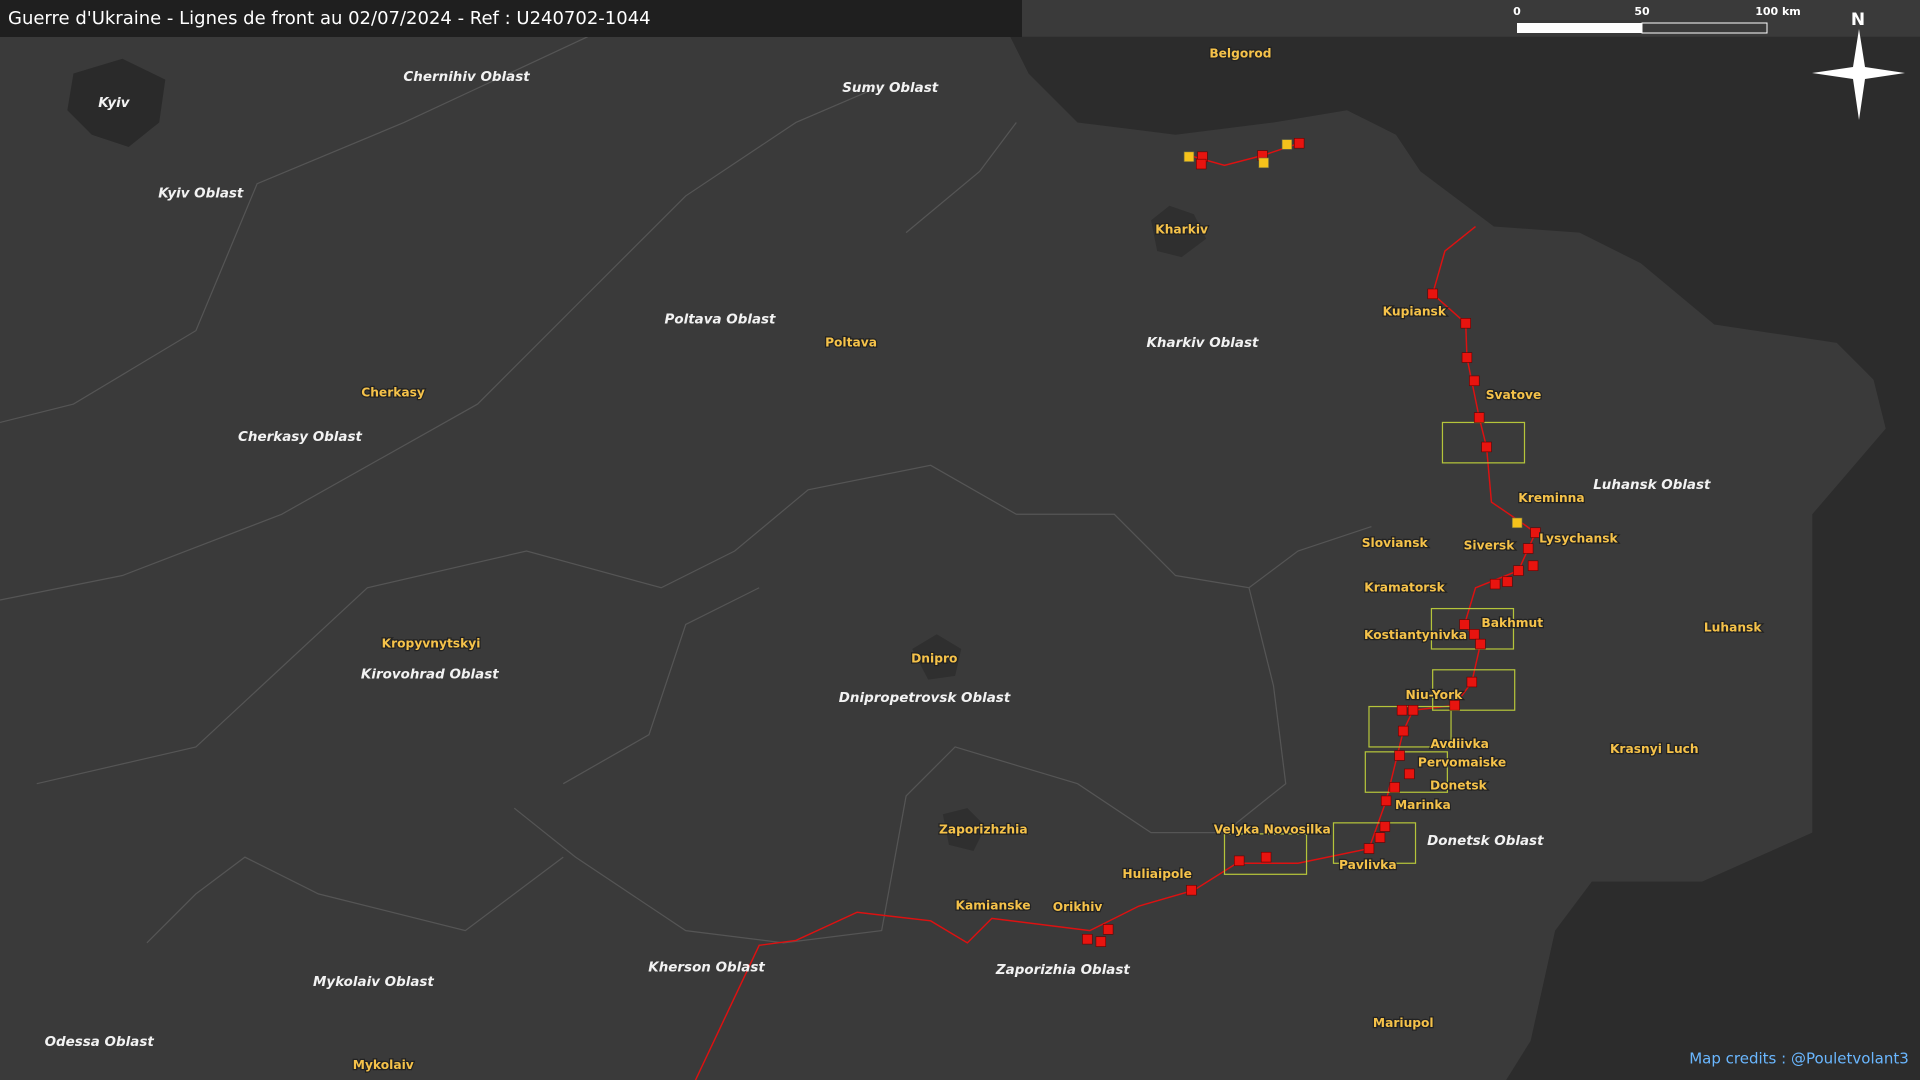 The image size is (1920, 1080). Describe the element at coordinates (1246, 154) in the screenshot. I see `front-line` at that location.